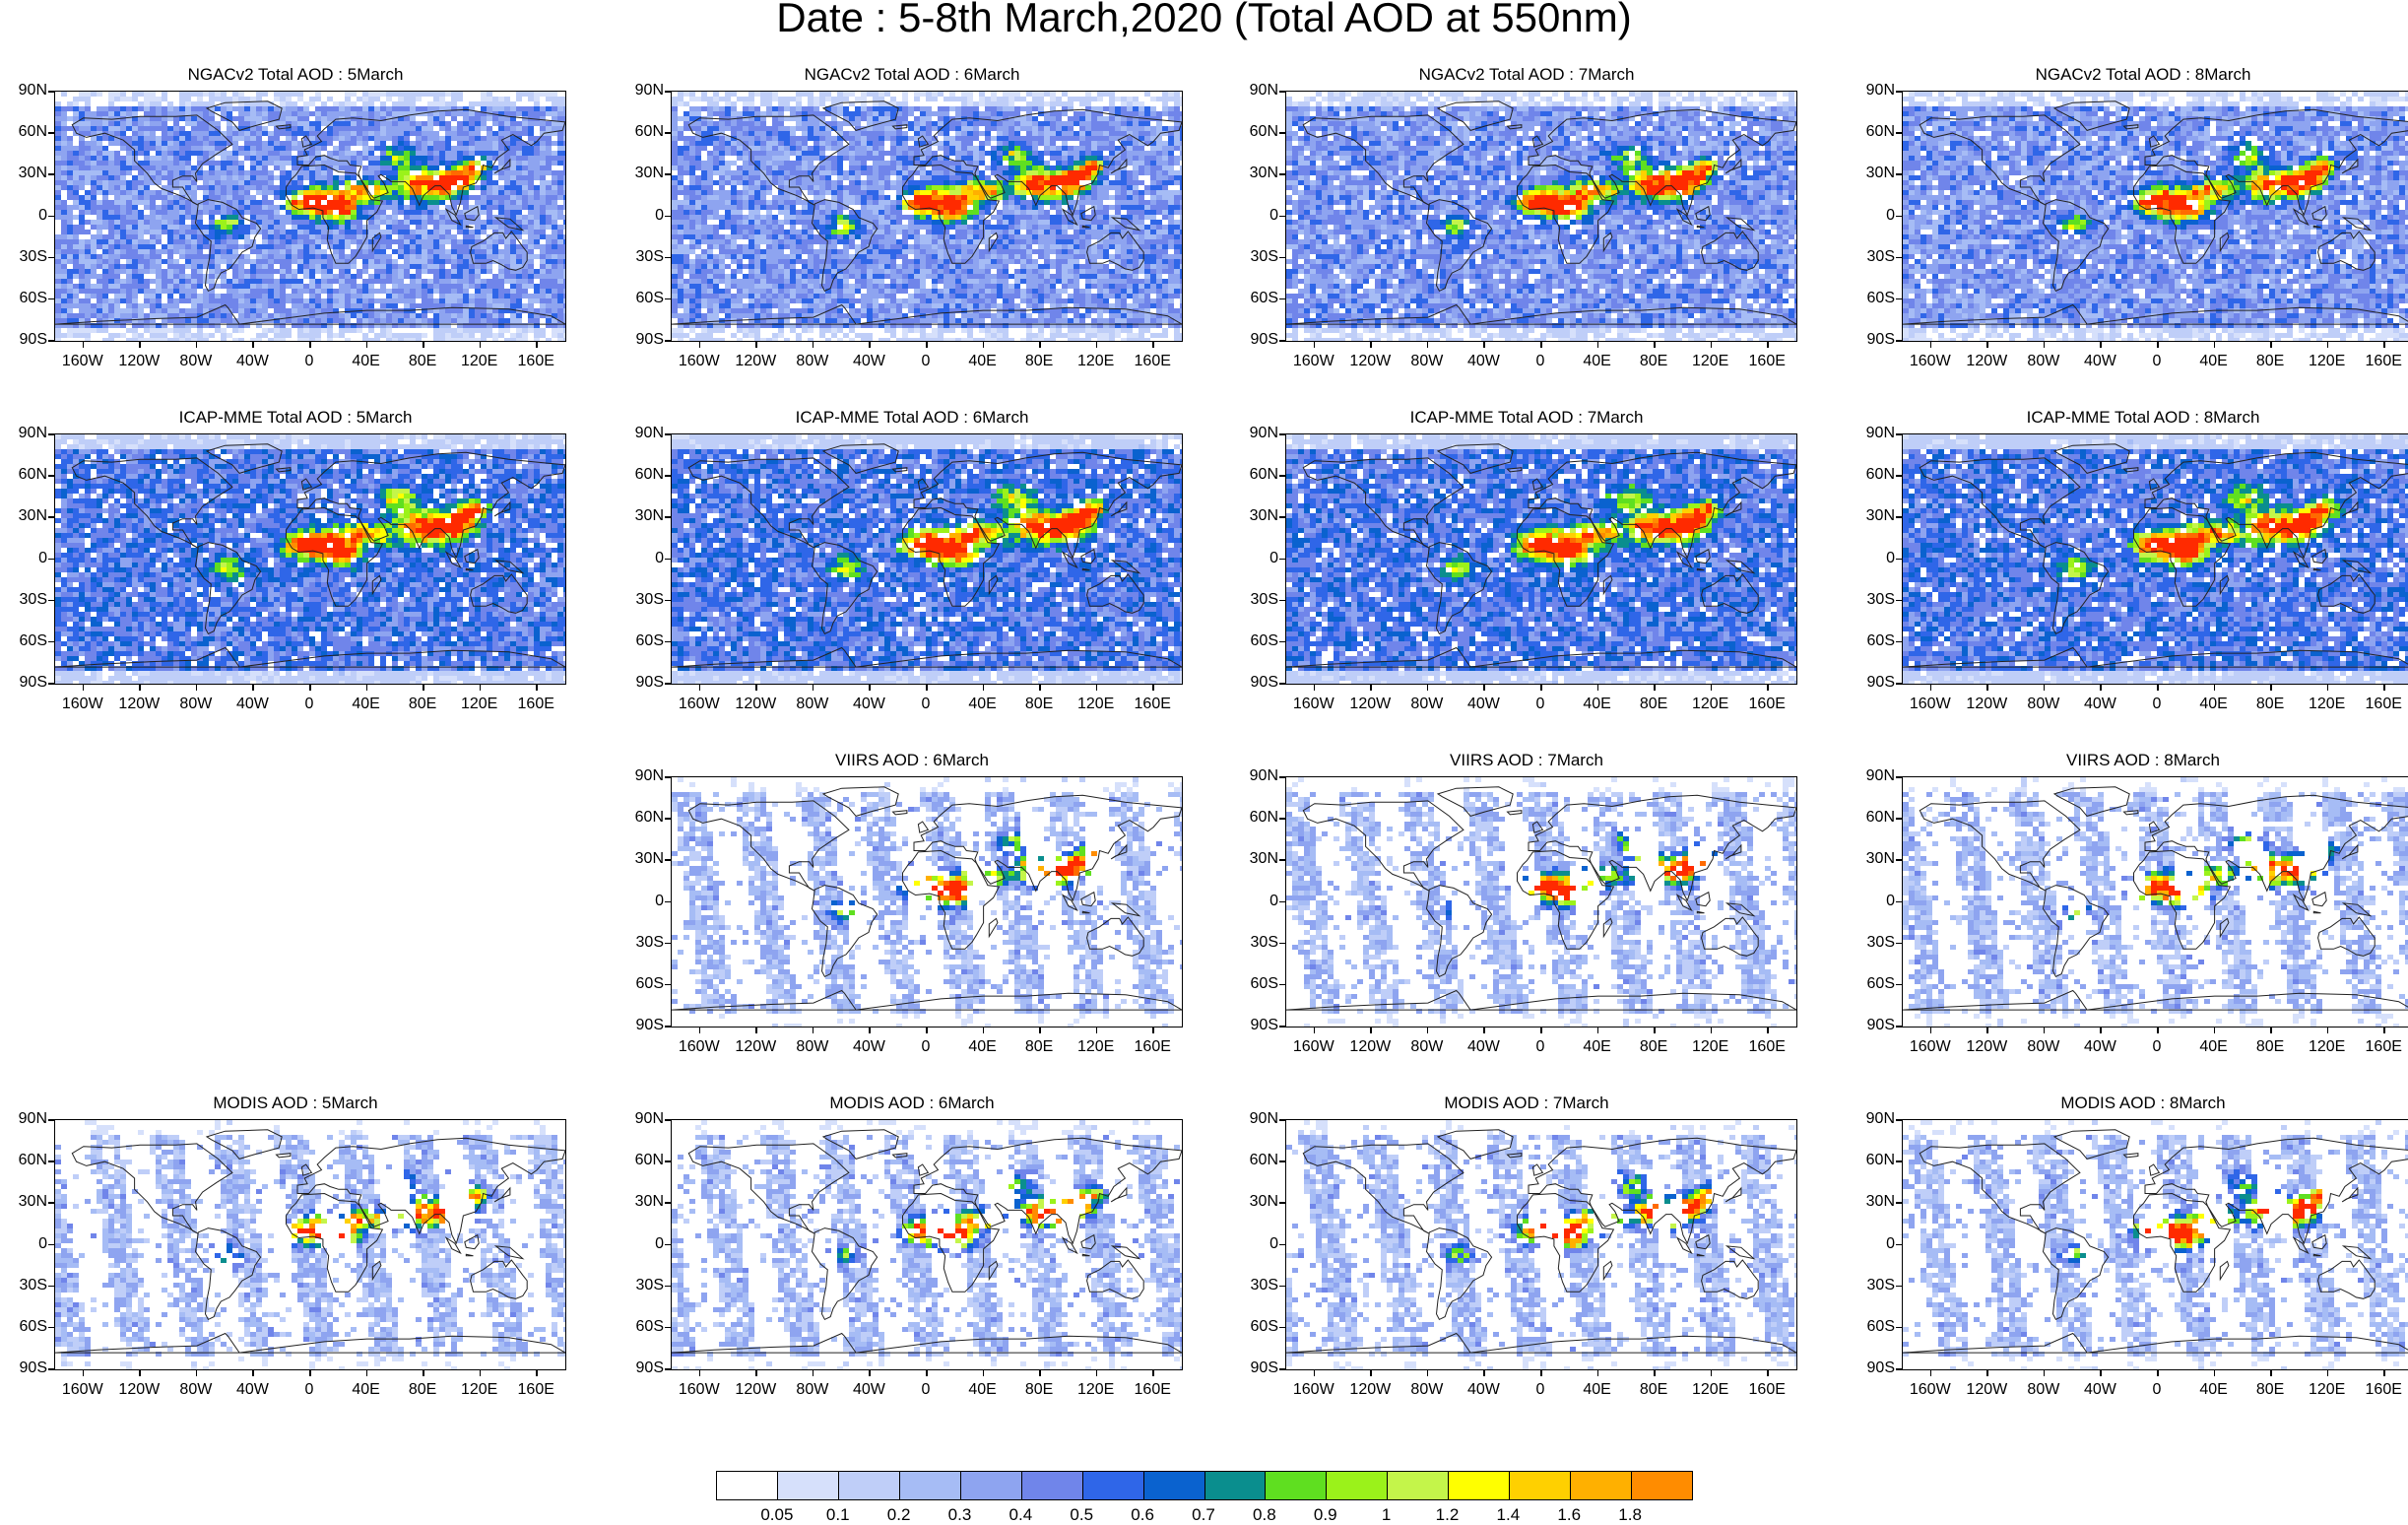 The width and height of the screenshot is (2408, 1525). I want to click on colorbar-label: 1.4, so click(1509, 1515).